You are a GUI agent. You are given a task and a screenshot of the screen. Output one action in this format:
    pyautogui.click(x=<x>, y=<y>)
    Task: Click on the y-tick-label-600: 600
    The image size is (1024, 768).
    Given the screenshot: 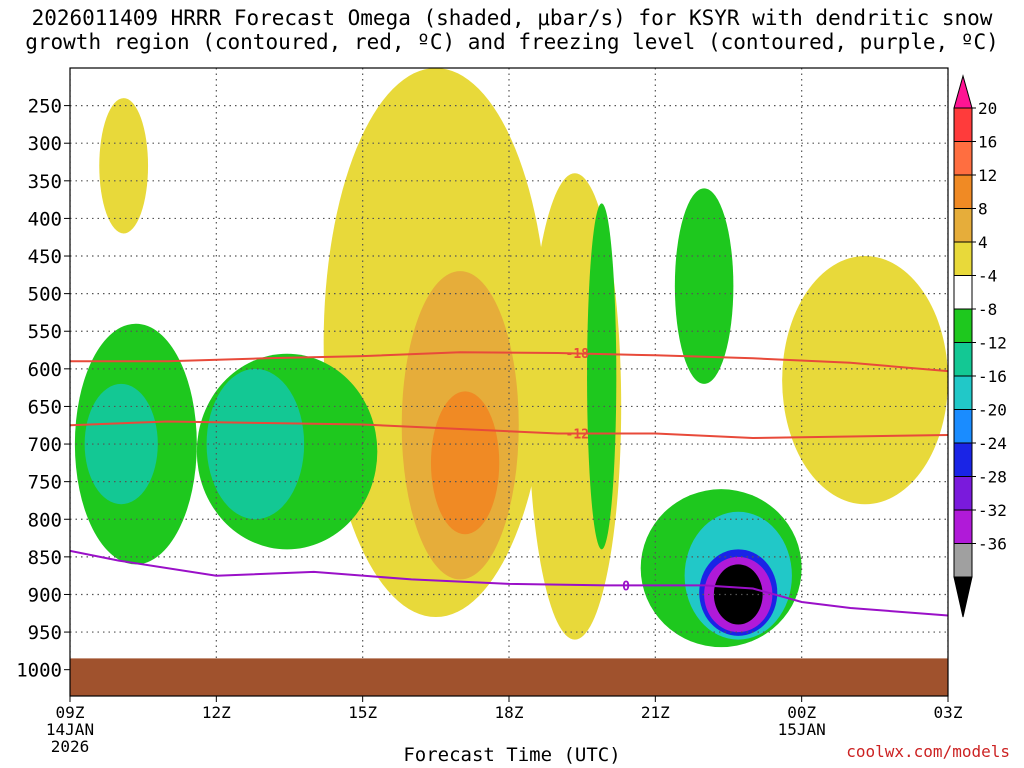 What is the action you would take?
    pyautogui.click(x=45, y=370)
    